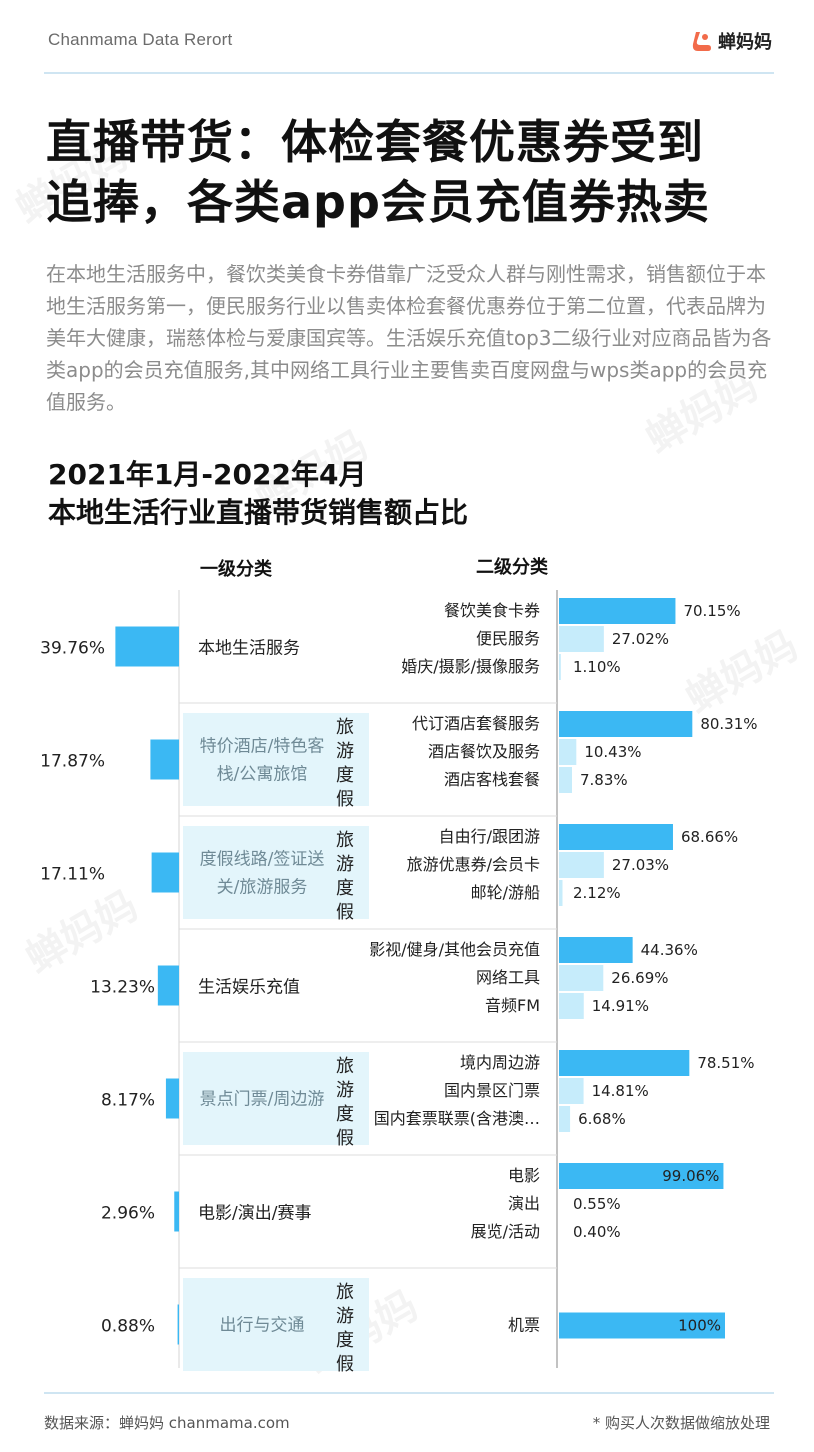 This screenshot has width=814, height=1452. Describe the element at coordinates (508, 638) in the screenshot. I see `level2-category-label: 便民服务` at that location.